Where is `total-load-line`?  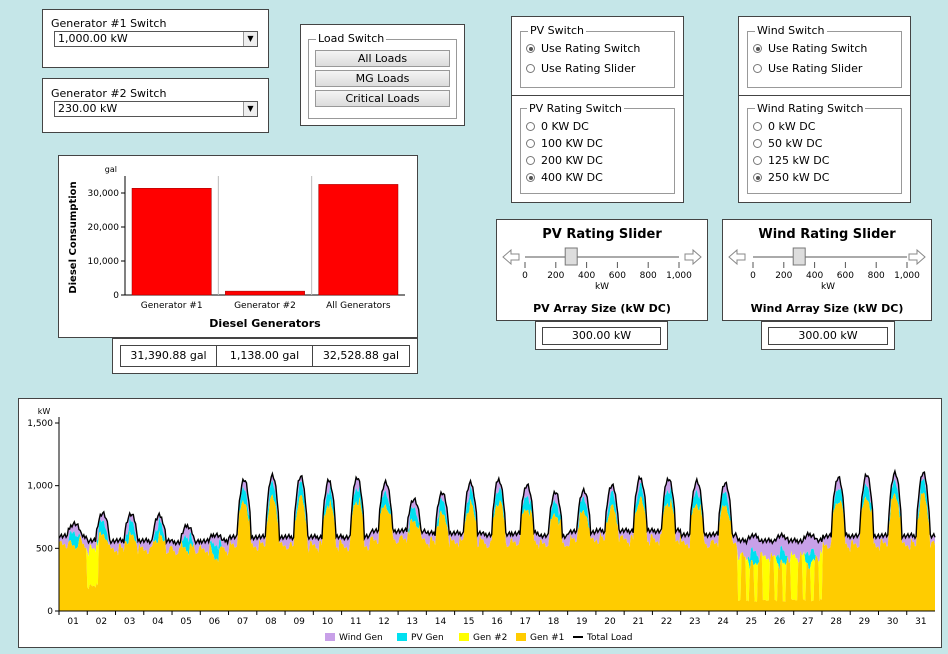
total-load-line is located at coordinates (497, 507).